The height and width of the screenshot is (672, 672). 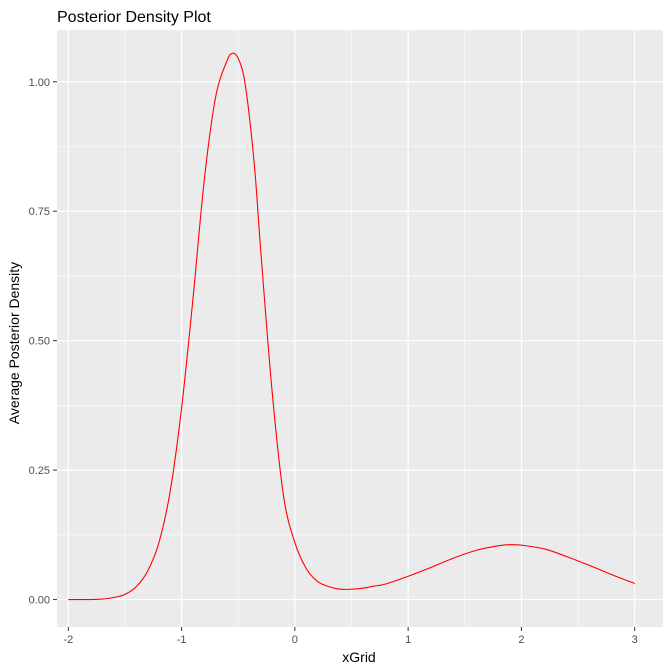 What do you see at coordinates (295, 640) in the screenshot?
I see `x-tick-label: 0` at bounding box center [295, 640].